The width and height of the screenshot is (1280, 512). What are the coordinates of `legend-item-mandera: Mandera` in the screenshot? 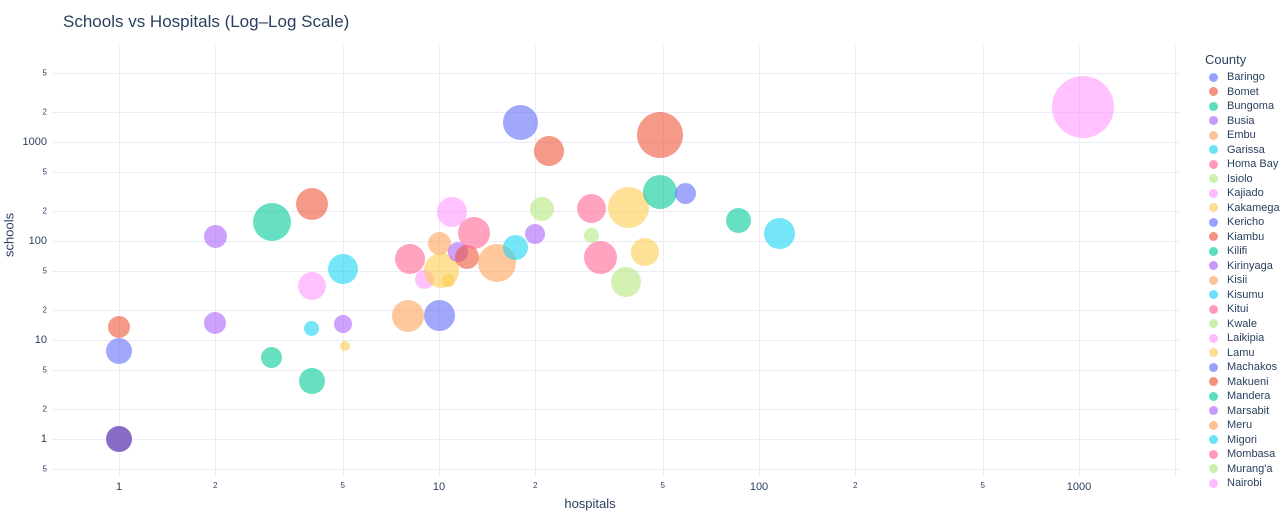 It's located at (1242, 396).